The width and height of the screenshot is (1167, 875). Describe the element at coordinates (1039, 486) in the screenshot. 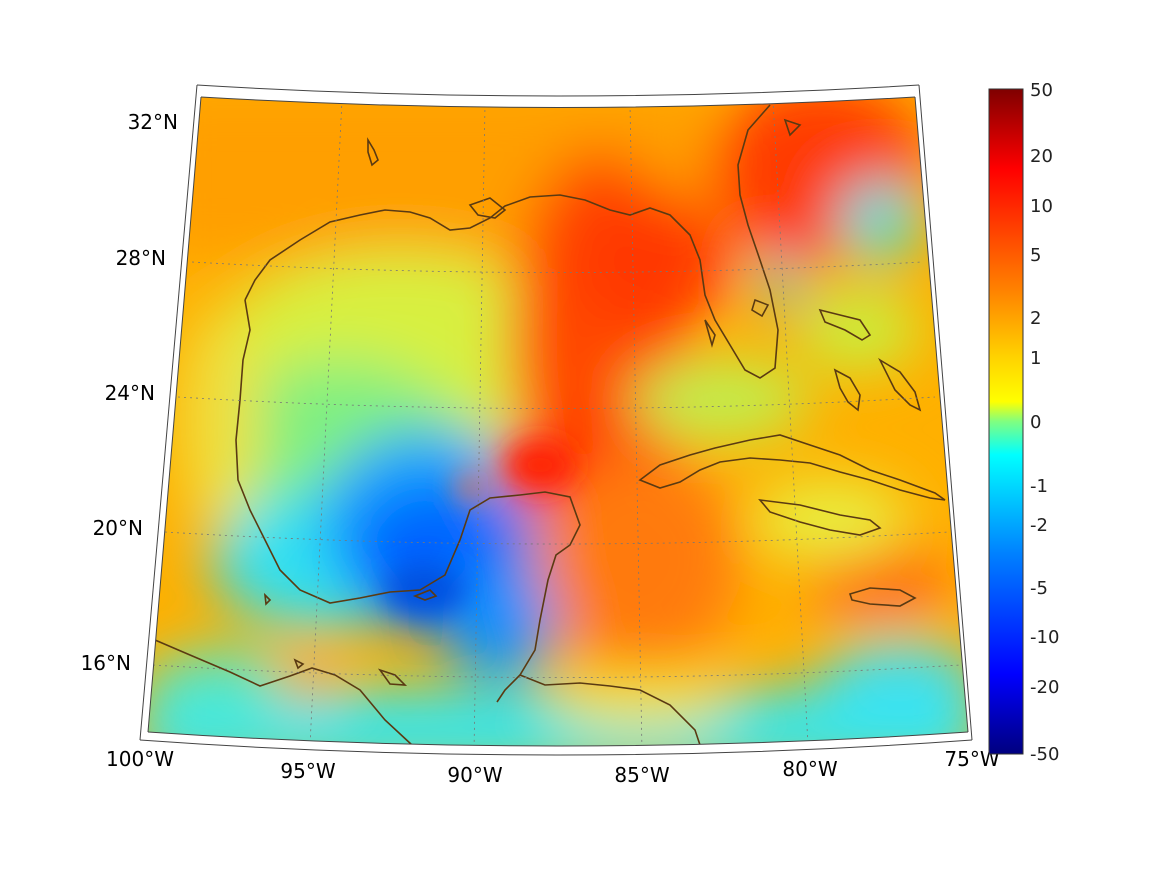

I see `colorbar-label-neg1: -1` at that location.